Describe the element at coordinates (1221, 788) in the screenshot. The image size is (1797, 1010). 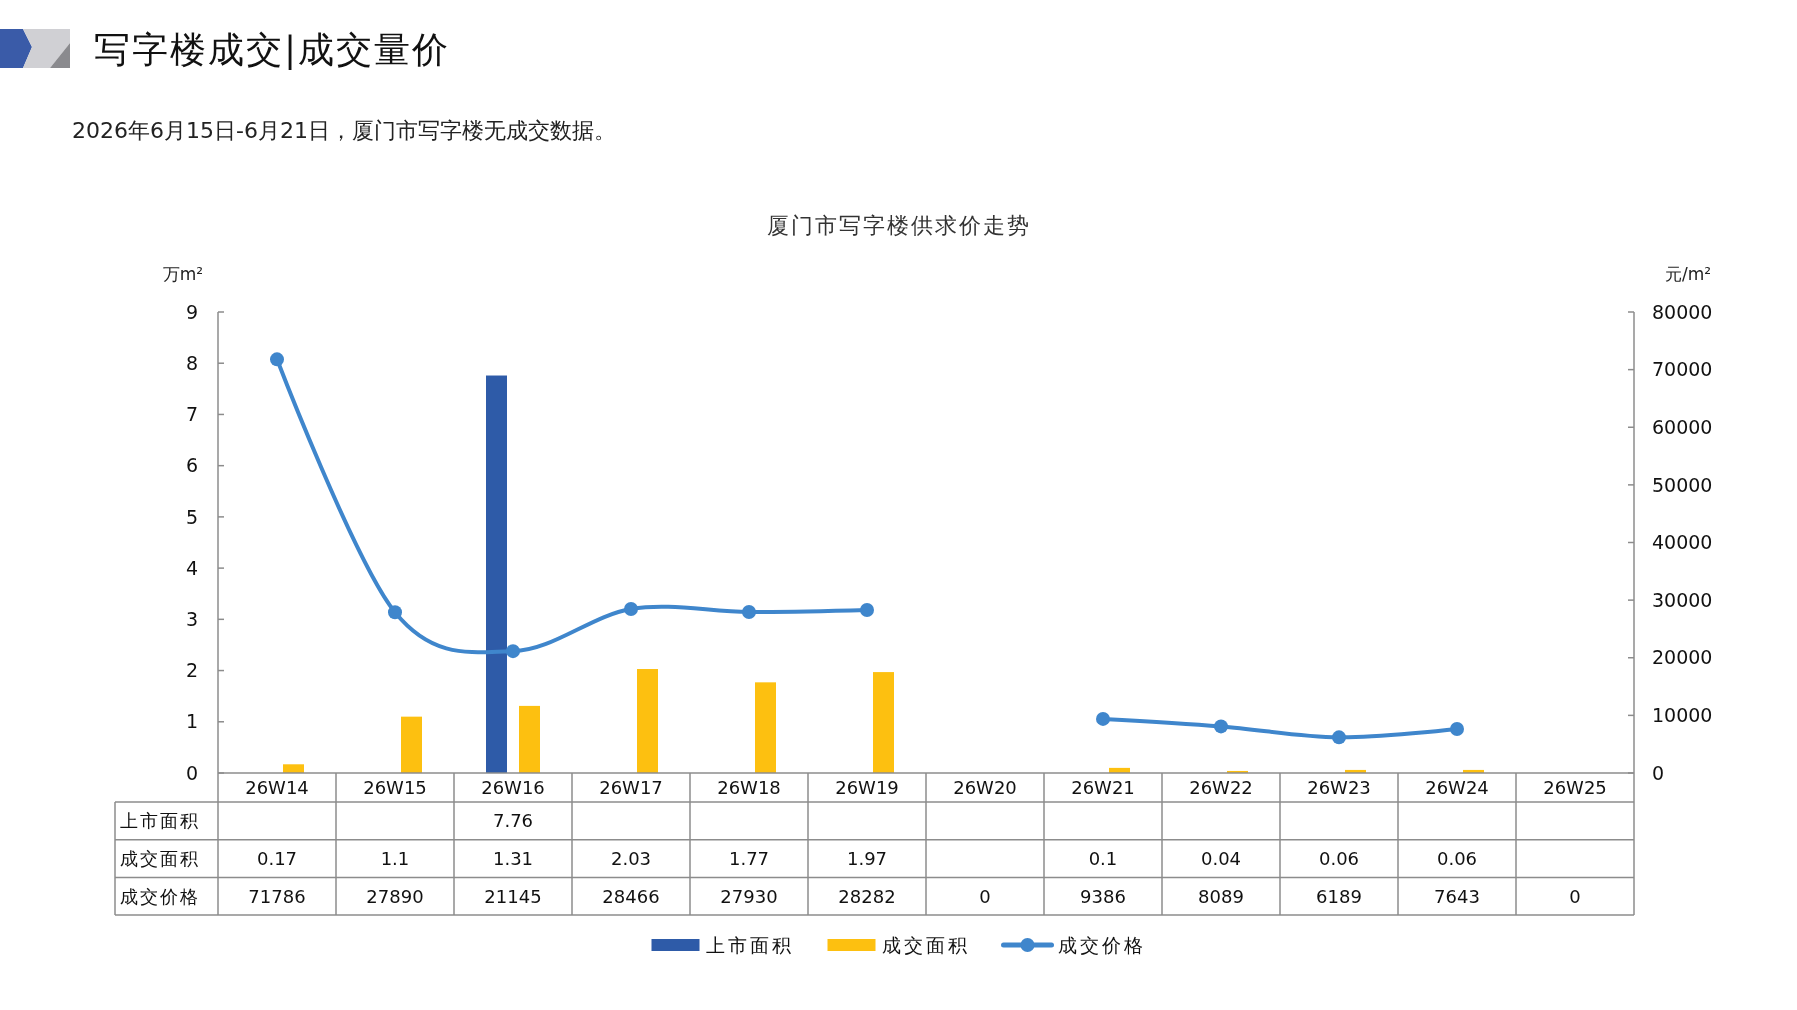
I see `x-tick-label: 26W22` at that location.